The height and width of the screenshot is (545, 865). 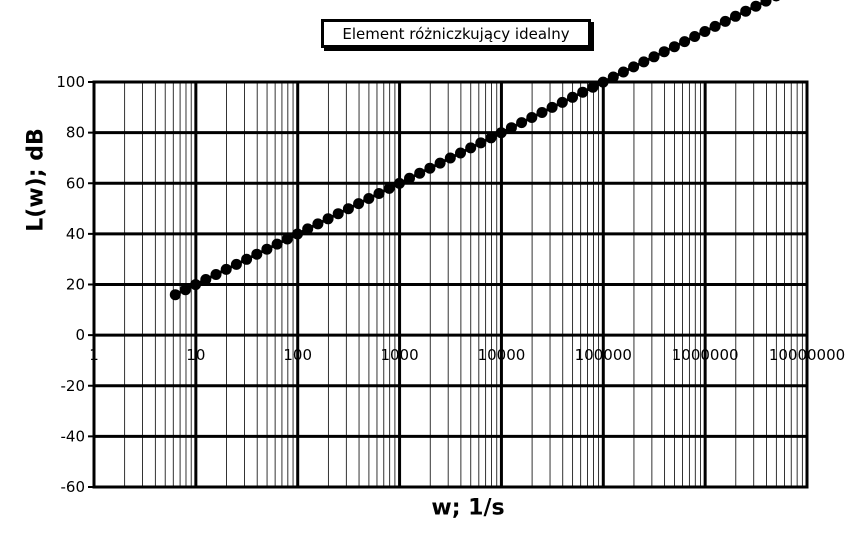 What do you see at coordinates (75, 133) in the screenshot?
I see `y-tick-label: 80` at bounding box center [75, 133].